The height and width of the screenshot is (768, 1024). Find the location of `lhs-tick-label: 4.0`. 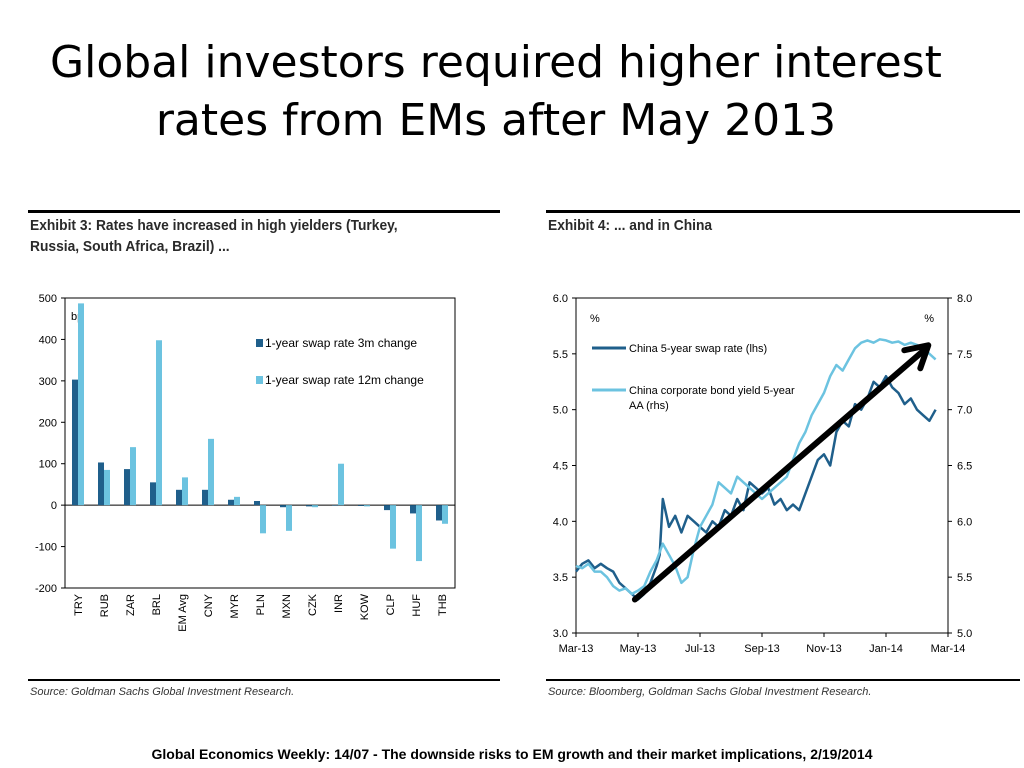

lhs-tick-label: 4.0 is located at coordinates (560, 522).